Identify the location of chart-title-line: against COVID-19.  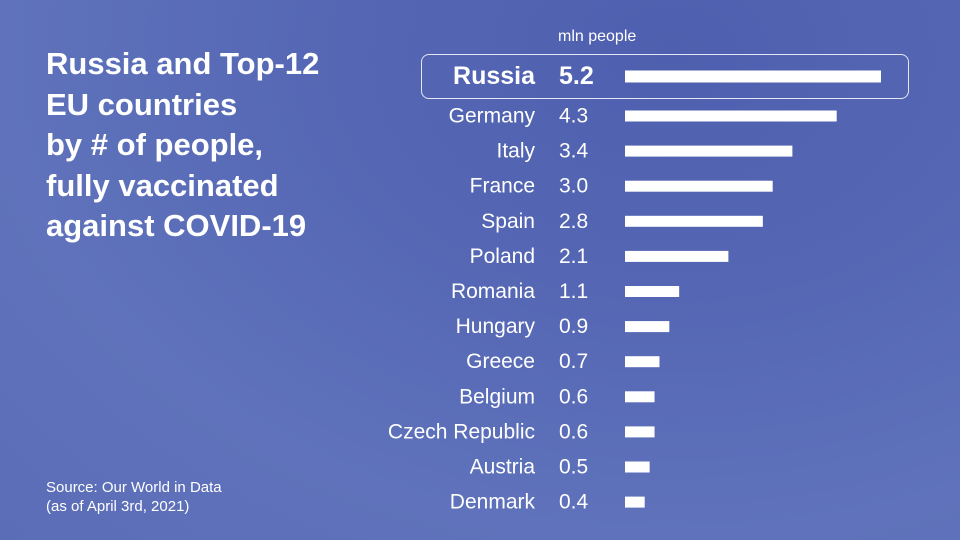
(176, 225).